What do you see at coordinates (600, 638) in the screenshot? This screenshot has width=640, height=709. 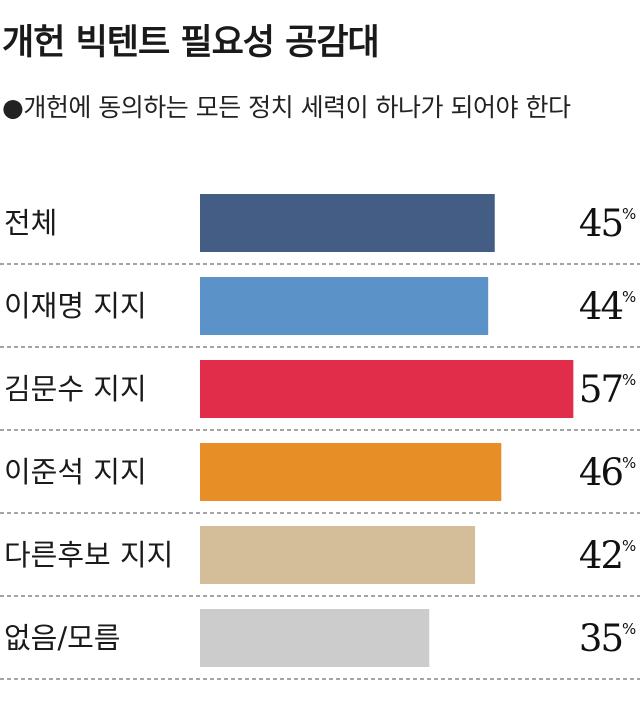 I see `data-label: 35` at bounding box center [600, 638].